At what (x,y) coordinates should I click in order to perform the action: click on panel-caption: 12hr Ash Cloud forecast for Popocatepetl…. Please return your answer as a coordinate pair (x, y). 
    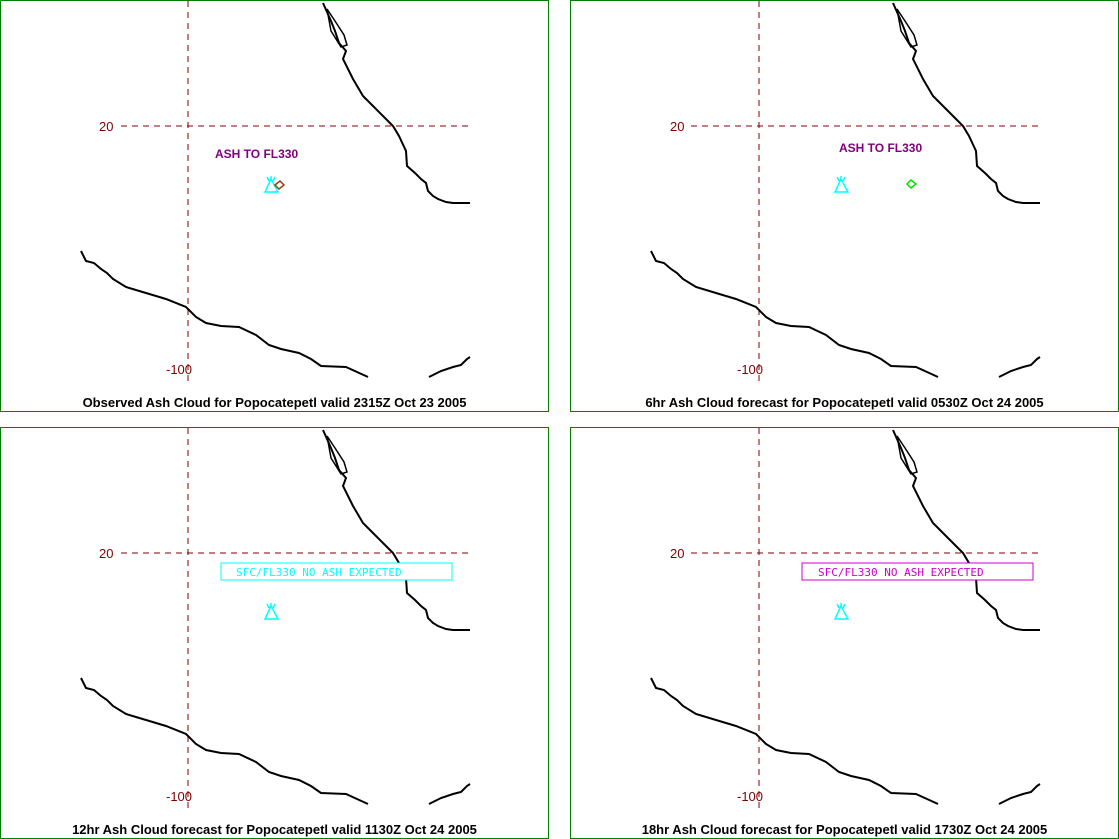
    Looking at the image, I should click on (274, 829).